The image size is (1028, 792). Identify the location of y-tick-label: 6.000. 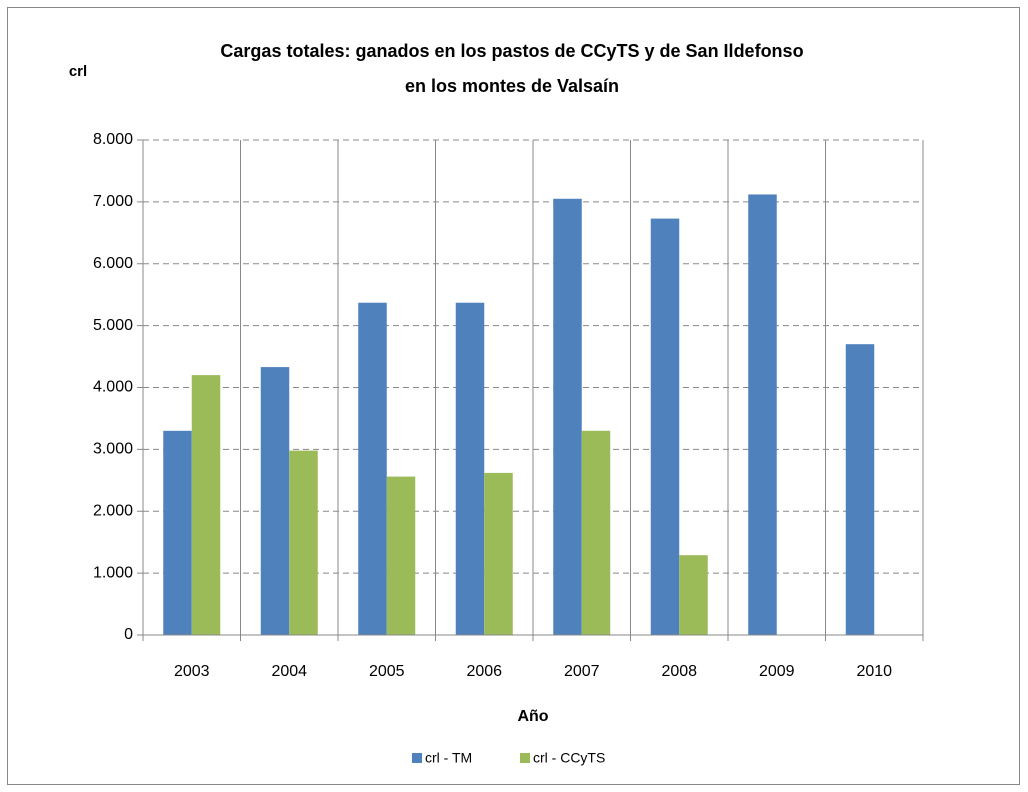
(113, 263).